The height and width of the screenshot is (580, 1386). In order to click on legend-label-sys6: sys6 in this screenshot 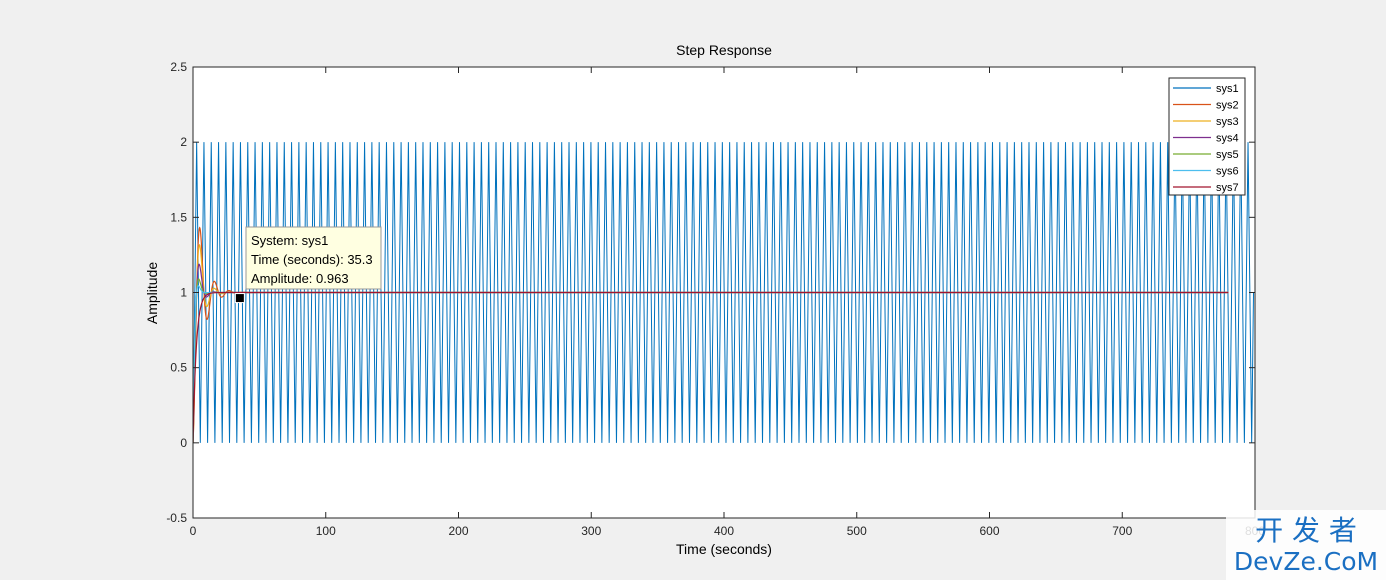, I will do `click(1227, 172)`.